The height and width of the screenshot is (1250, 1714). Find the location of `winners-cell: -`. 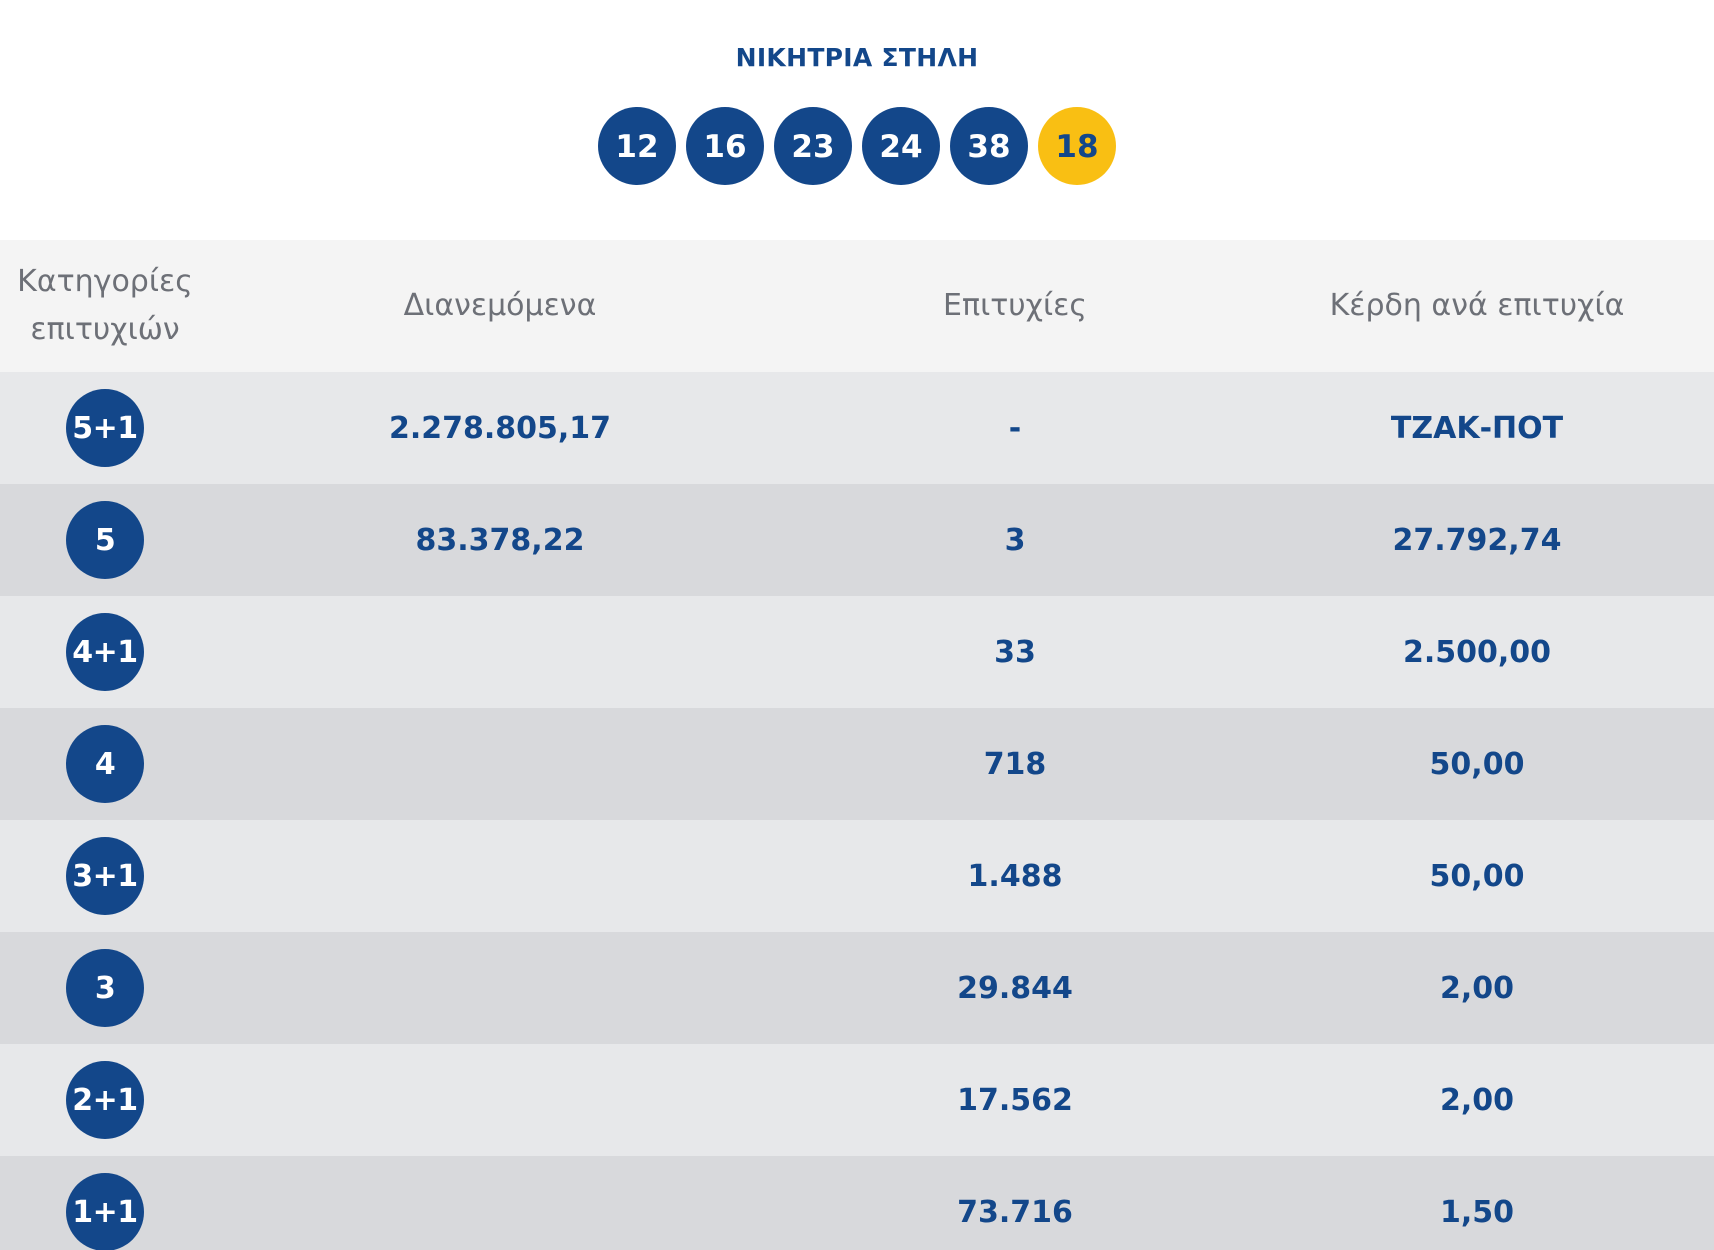

winners-cell: - is located at coordinates (1015, 428).